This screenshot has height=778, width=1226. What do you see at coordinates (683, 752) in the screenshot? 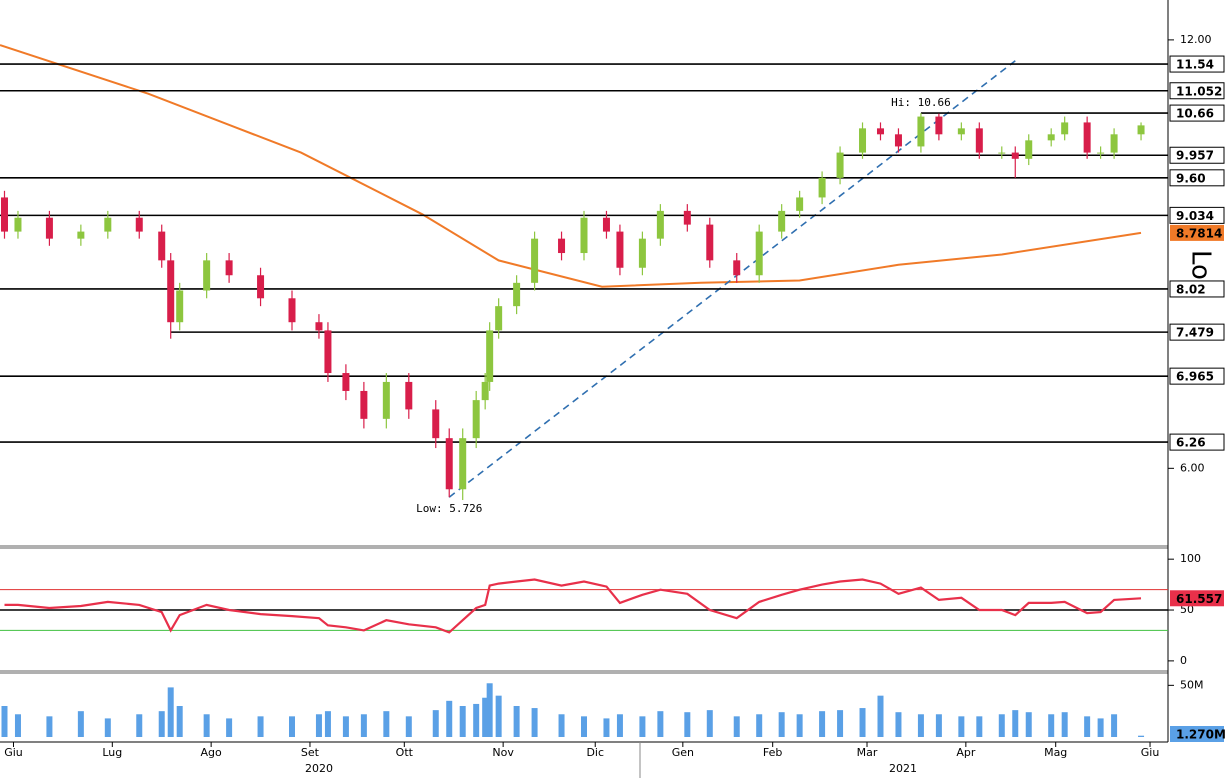
I see `x-tick-label: Gen` at bounding box center [683, 752].